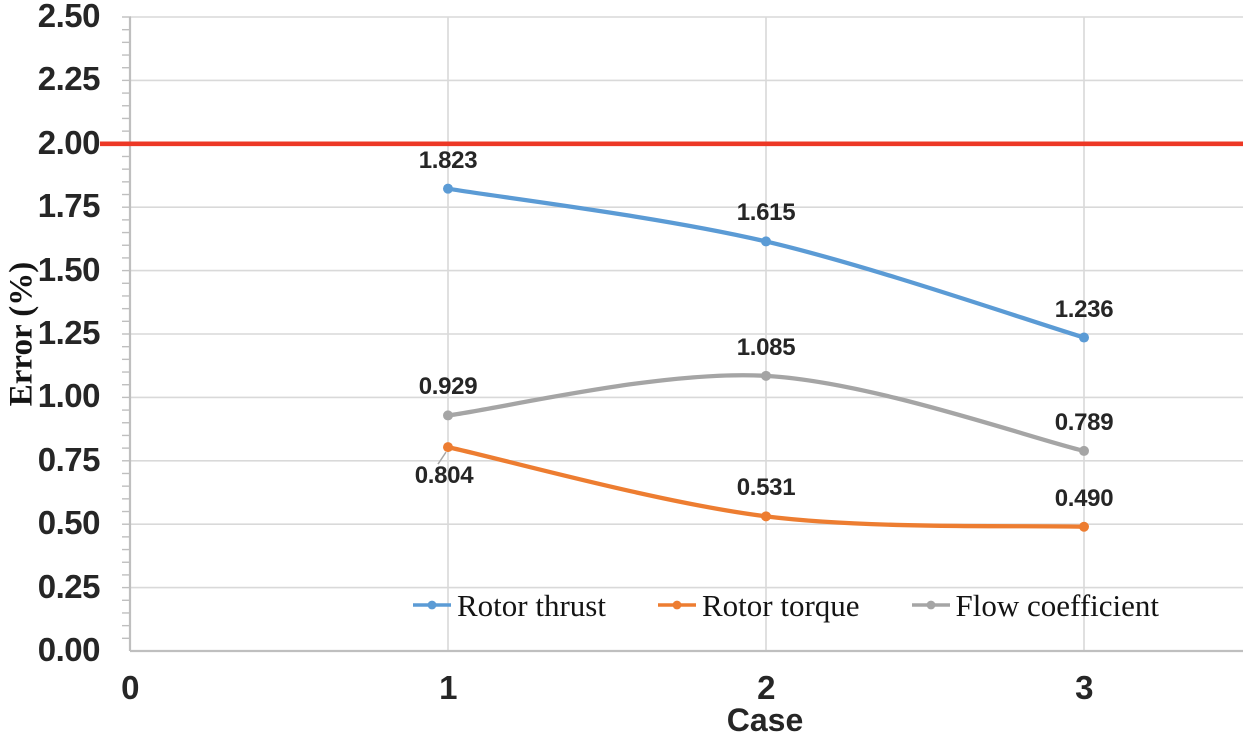  I want to click on y-tick-label: 0.25, so click(69, 586).